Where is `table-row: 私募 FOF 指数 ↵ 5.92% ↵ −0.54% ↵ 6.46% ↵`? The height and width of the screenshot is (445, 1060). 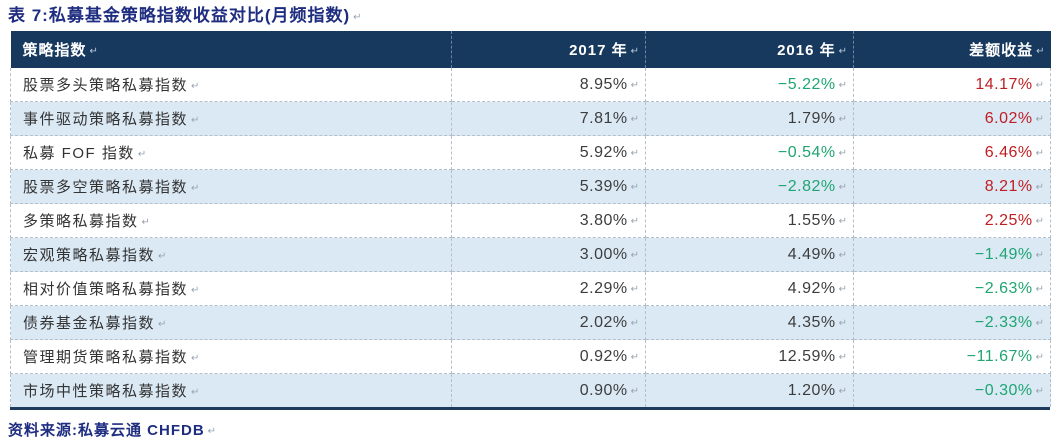
table-row: 私募 FOF 指数 ↵ 5.92% ↵ −0.54% ↵ 6.46% ↵ is located at coordinates (530, 152).